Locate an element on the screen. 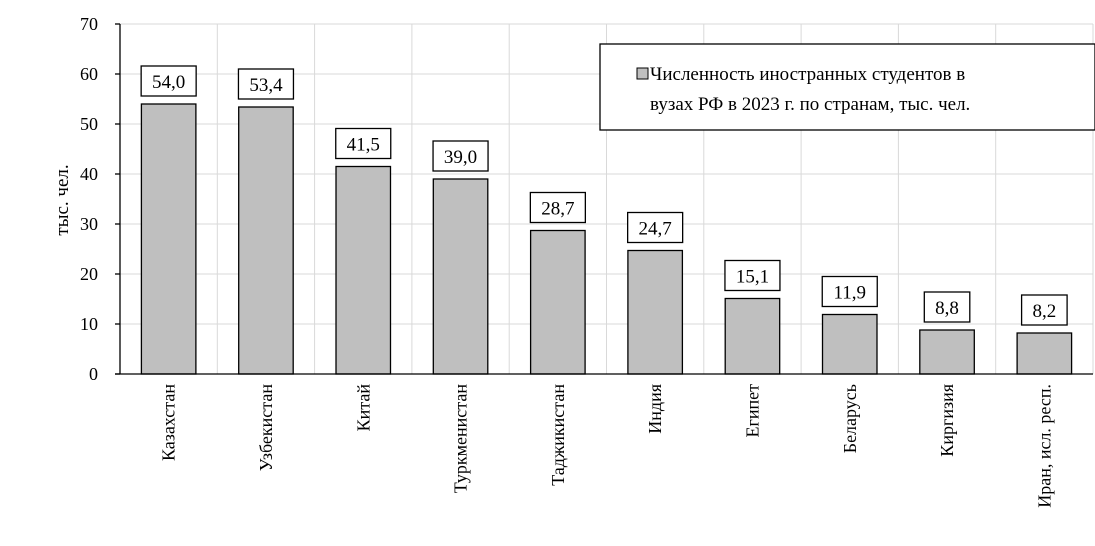 The width and height of the screenshot is (1095, 546). data-label: 54,0 is located at coordinates (168, 81).